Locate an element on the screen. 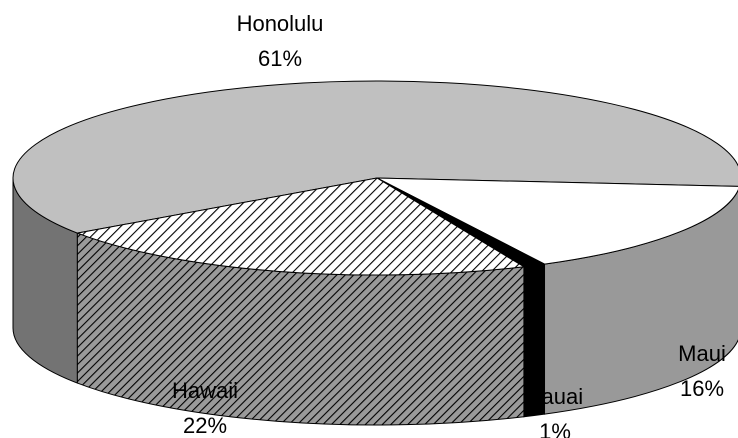 The width and height of the screenshot is (738, 438). slice-value-label: 16% is located at coordinates (702, 388).